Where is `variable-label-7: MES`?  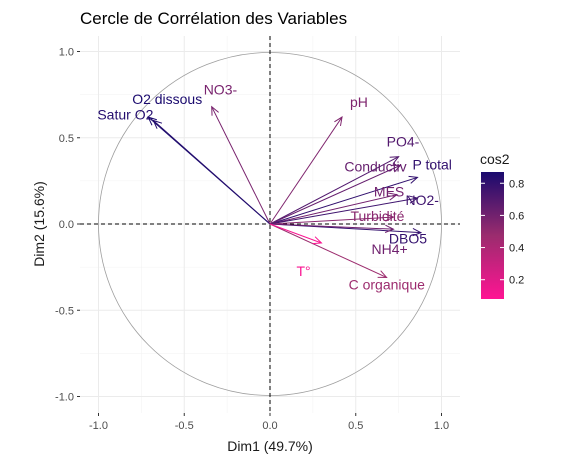
variable-label-7: MES is located at coordinates (389, 192).